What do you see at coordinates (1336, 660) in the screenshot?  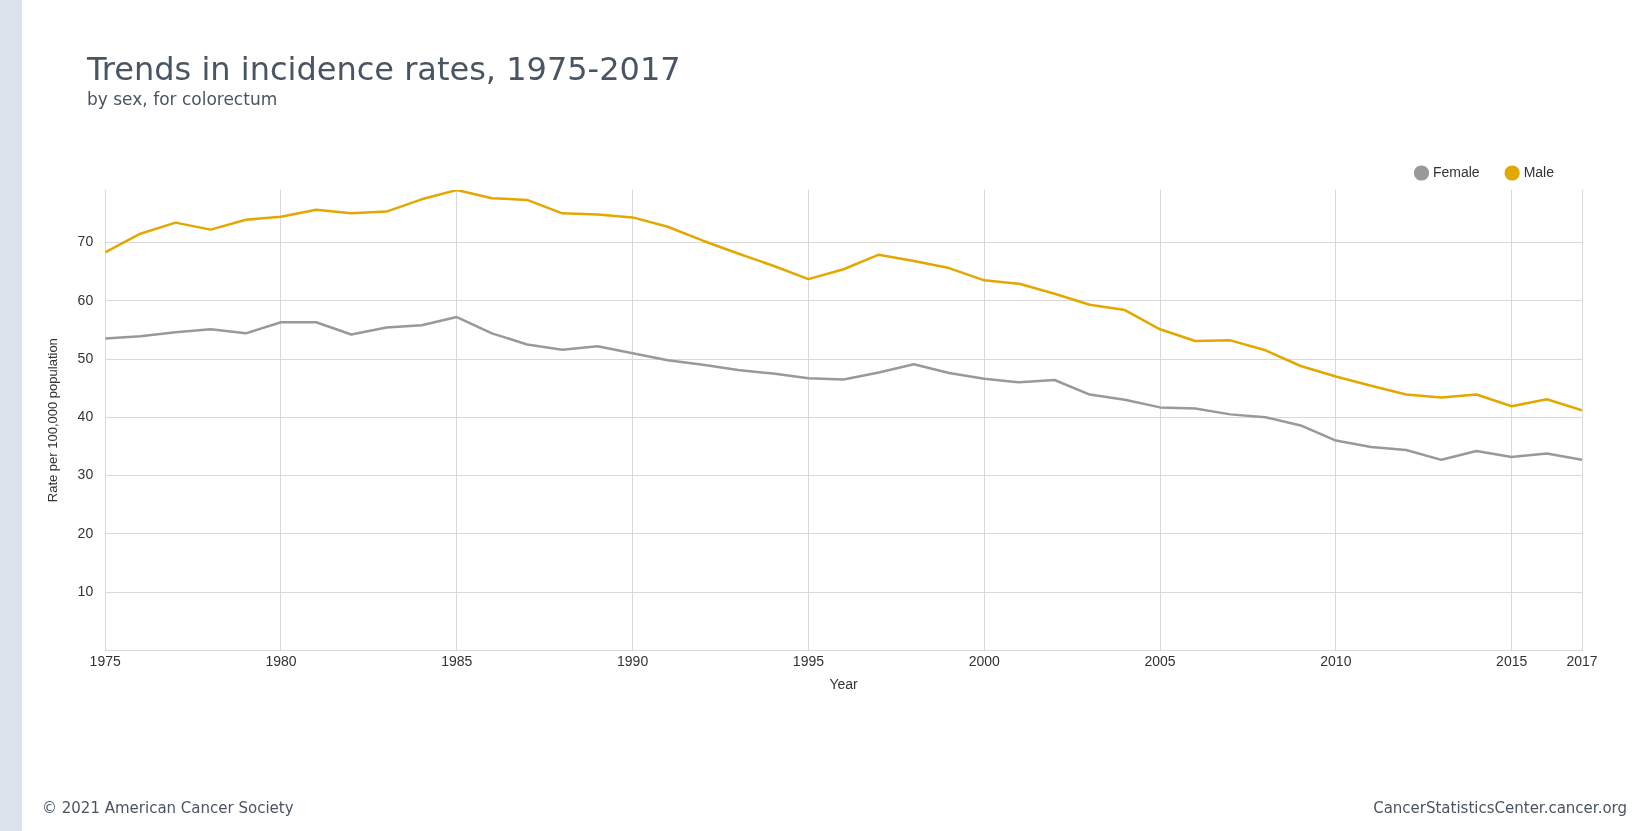 I see `x-tick-label: 2010` at bounding box center [1336, 660].